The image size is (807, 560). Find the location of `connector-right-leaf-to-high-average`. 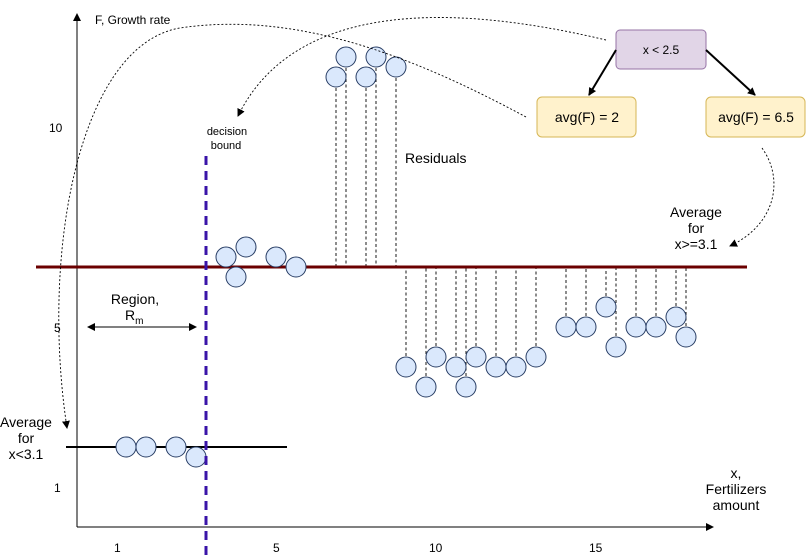

connector-right-leaf-to-high-average is located at coordinates (752, 197).